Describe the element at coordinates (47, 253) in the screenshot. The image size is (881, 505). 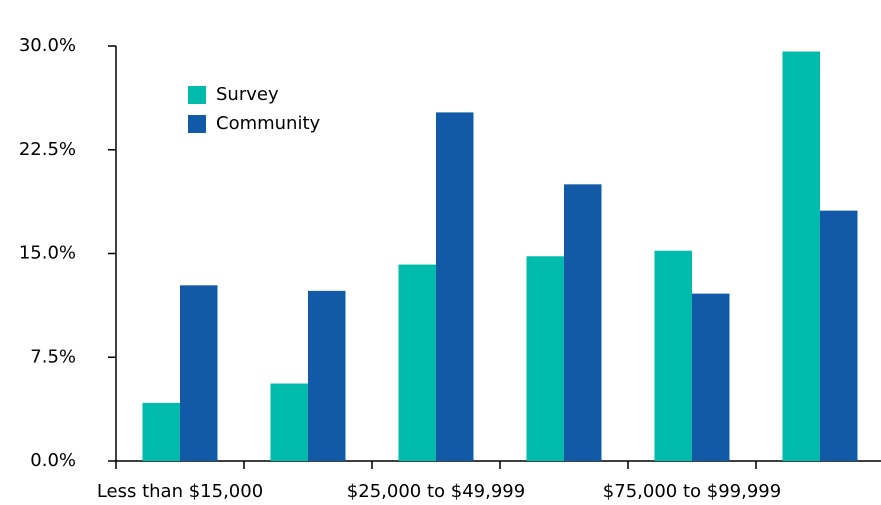
I see `y-tick-label: 15.0%` at that location.